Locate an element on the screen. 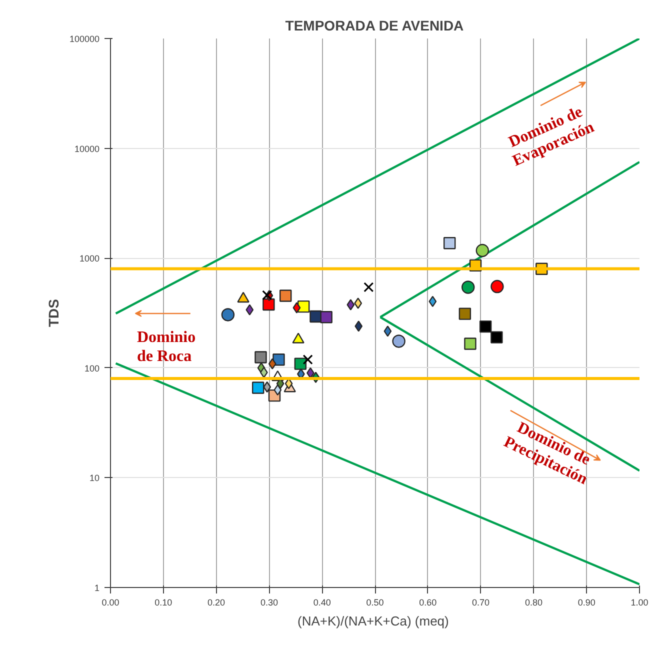 Image resolution: width=671 pixels, height=650 pixels. y-tick-label: 1000 is located at coordinates (89, 259).